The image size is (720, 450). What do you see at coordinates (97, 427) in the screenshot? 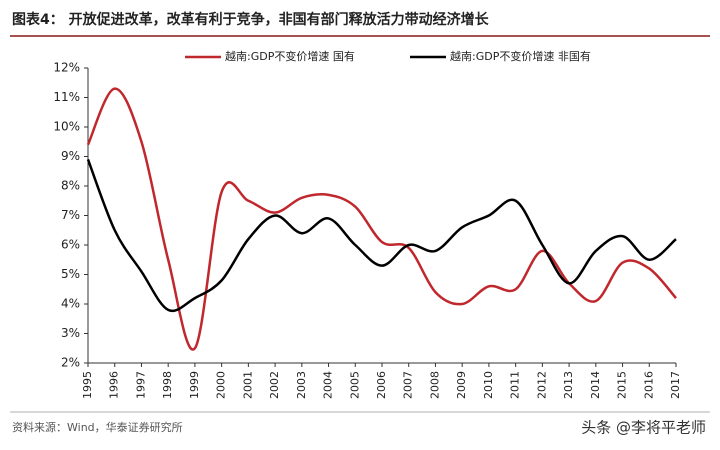
I see `source: 资料来源：Wind，华泰证券研究所` at bounding box center [97, 427].